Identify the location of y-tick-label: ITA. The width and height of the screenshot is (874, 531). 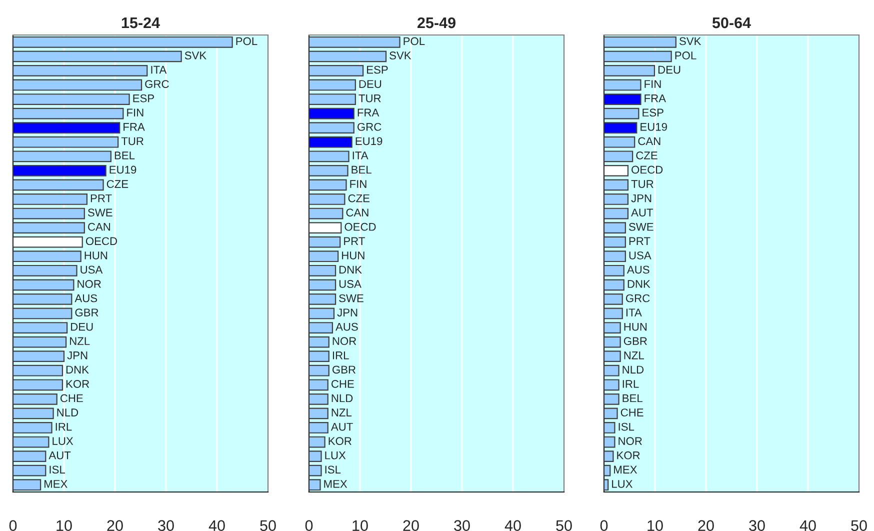
(634, 312).